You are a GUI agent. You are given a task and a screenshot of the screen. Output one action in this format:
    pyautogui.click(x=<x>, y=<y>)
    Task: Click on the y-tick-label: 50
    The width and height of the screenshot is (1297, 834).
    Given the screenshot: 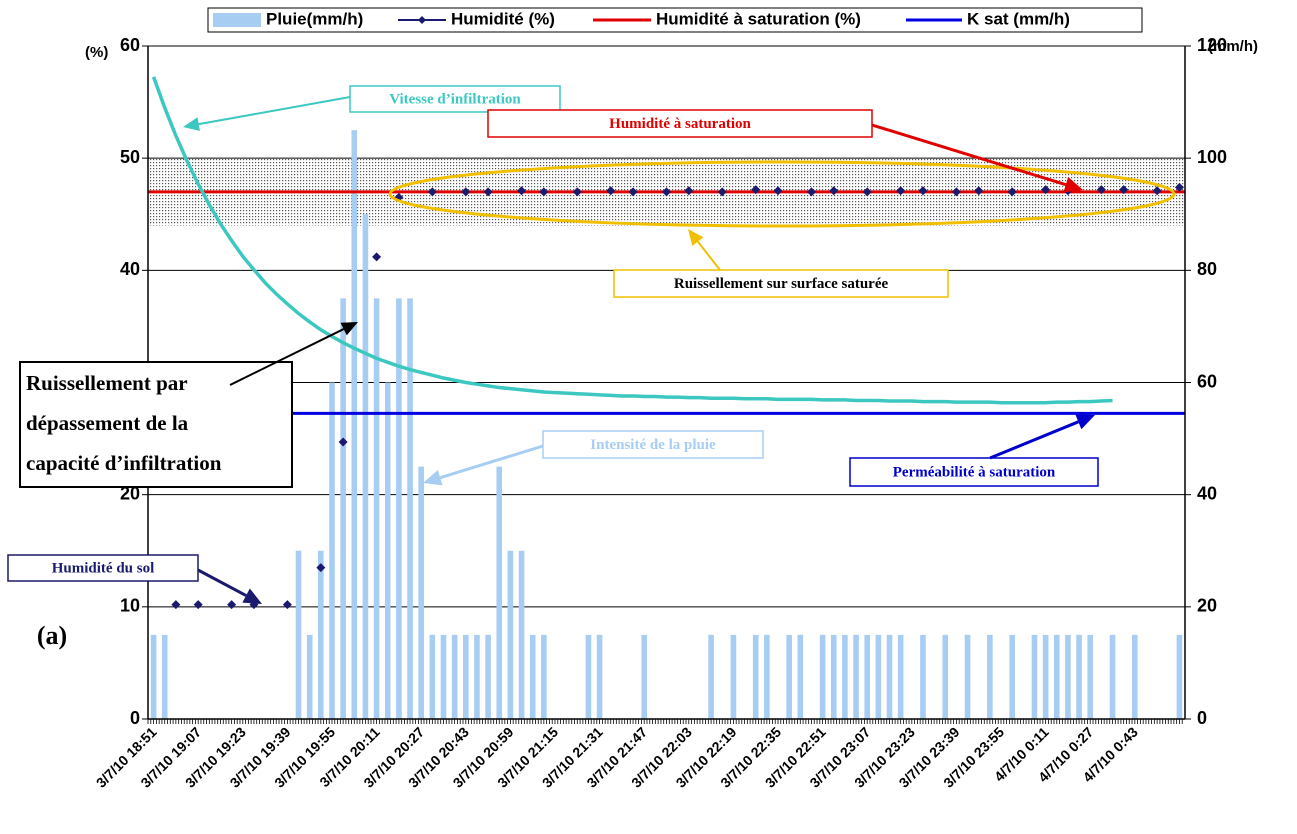 What is the action you would take?
    pyautogui.click(x=130, y=157)
    